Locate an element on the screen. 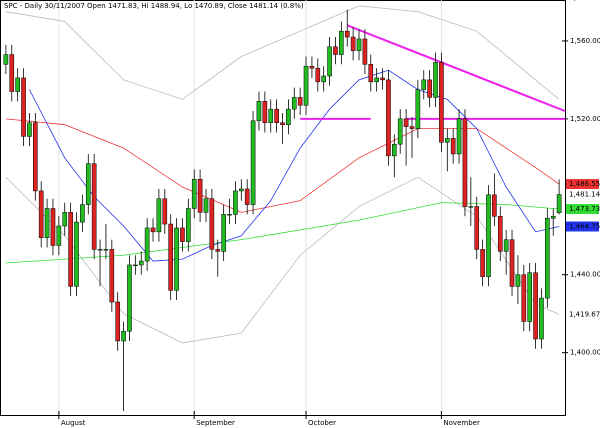 The height and width of the screenshot is (428, 600). y-tick-label: 1,560.00 is located at coordinates (585, 41).